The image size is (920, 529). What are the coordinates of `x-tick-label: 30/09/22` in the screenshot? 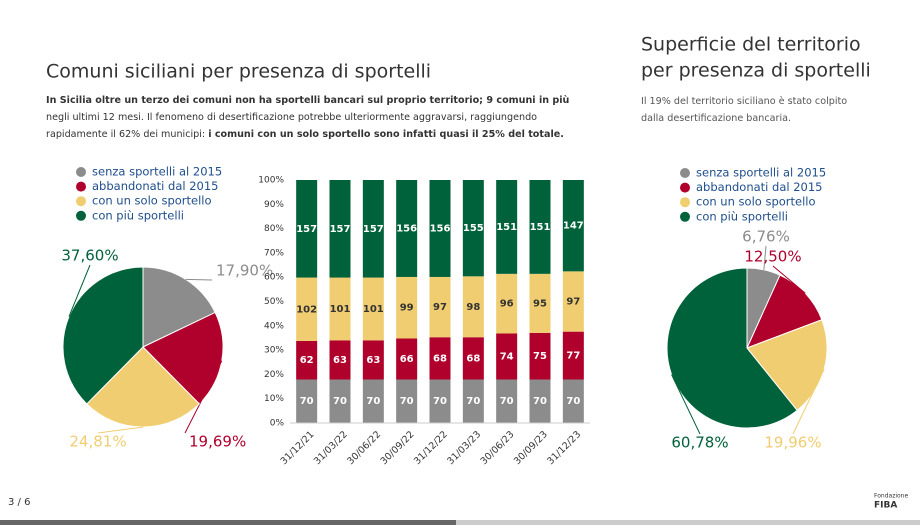 It's located at (398, 448).